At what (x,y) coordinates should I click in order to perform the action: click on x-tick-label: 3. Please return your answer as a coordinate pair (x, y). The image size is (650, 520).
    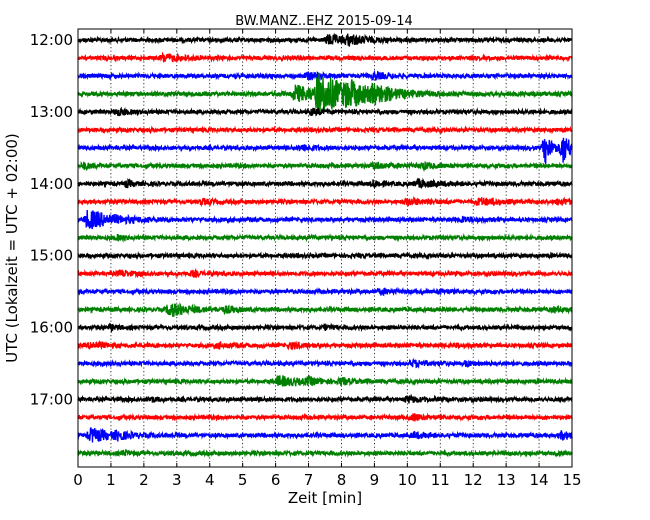
    Looking at the image, I should click on (177, 480).